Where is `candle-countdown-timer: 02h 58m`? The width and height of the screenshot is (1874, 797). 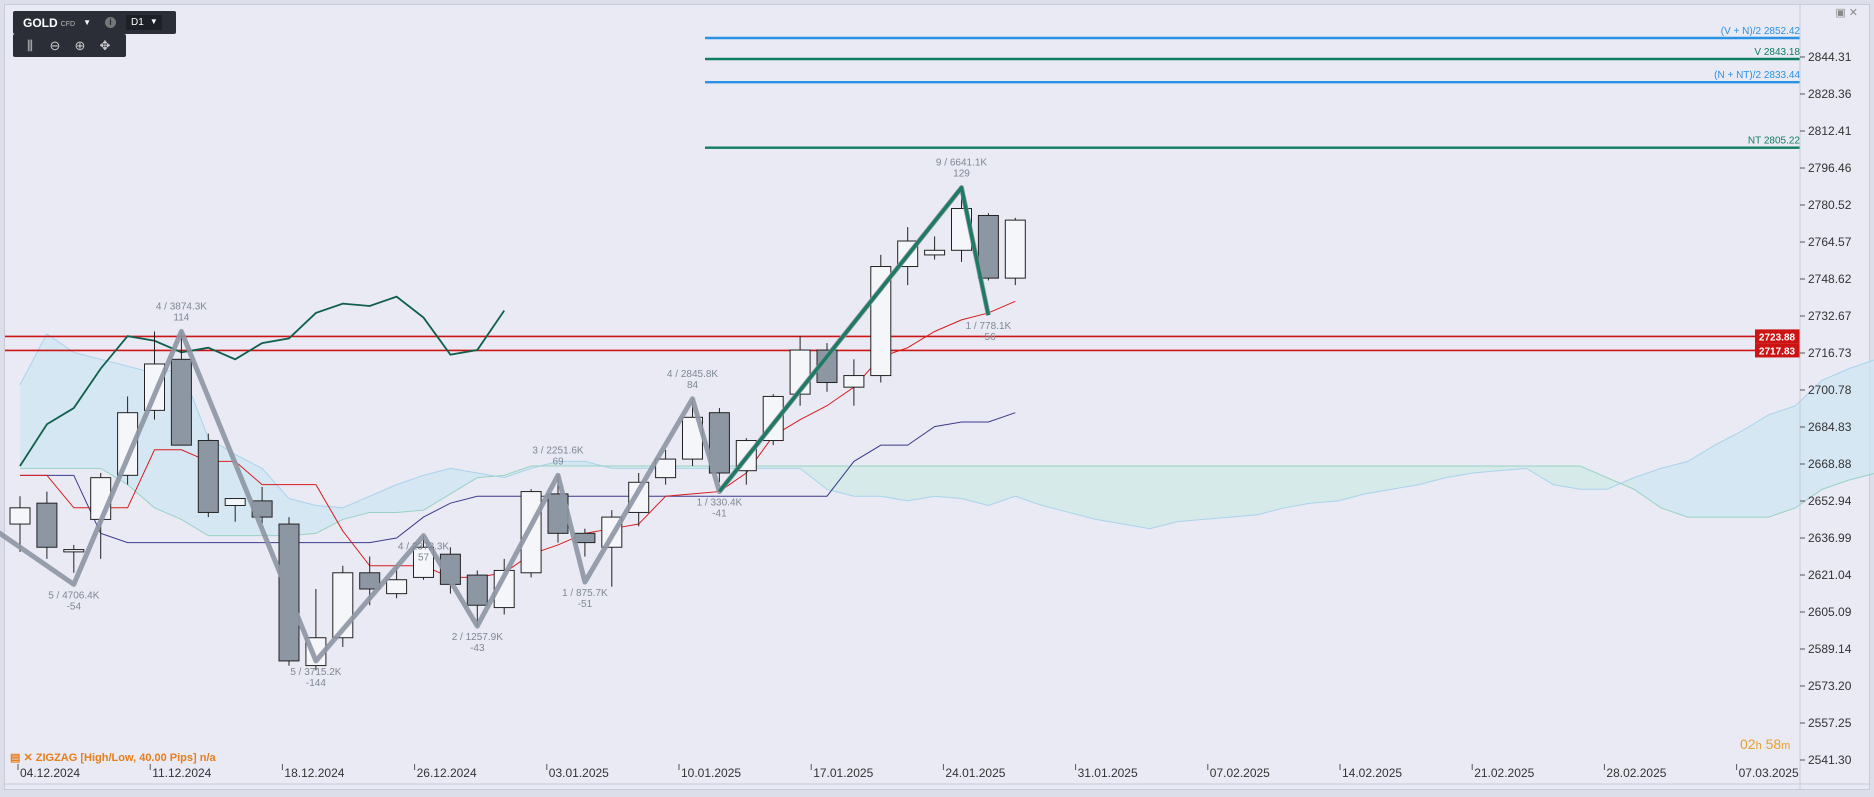 candle-countdown-timer: 02h 58m is located at coordinates (1765, 744).